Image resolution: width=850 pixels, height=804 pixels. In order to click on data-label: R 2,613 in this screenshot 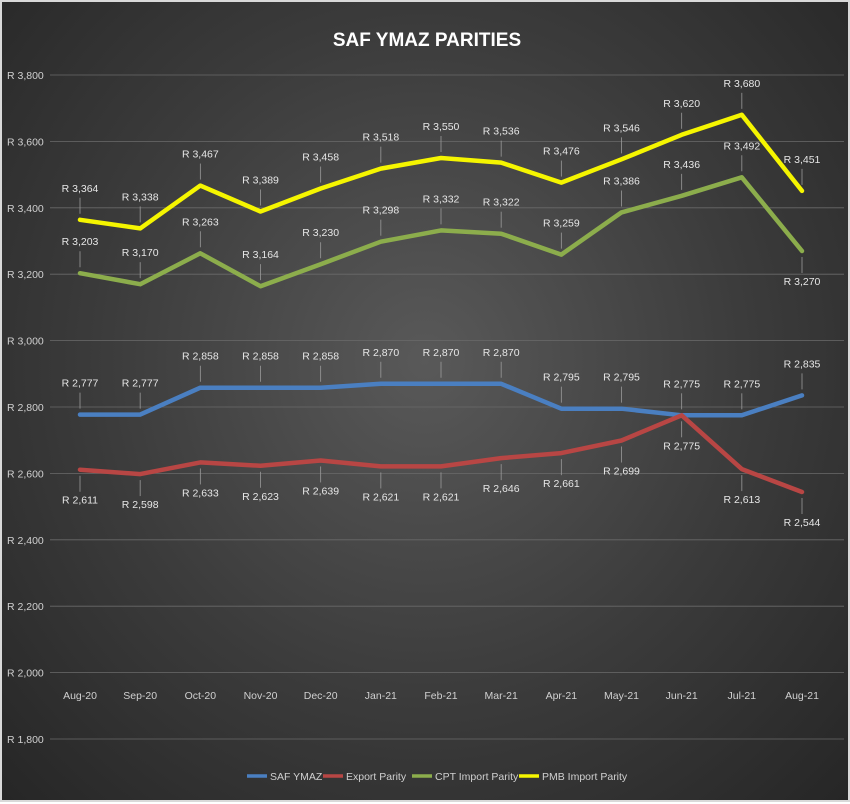, I will do `click(741, 500)`.